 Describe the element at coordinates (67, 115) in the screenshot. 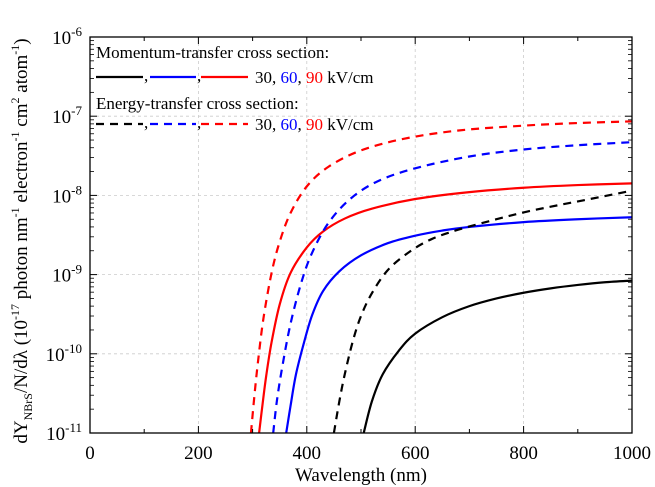

I see `y-tick-label: 10⁻⁷` at that location.